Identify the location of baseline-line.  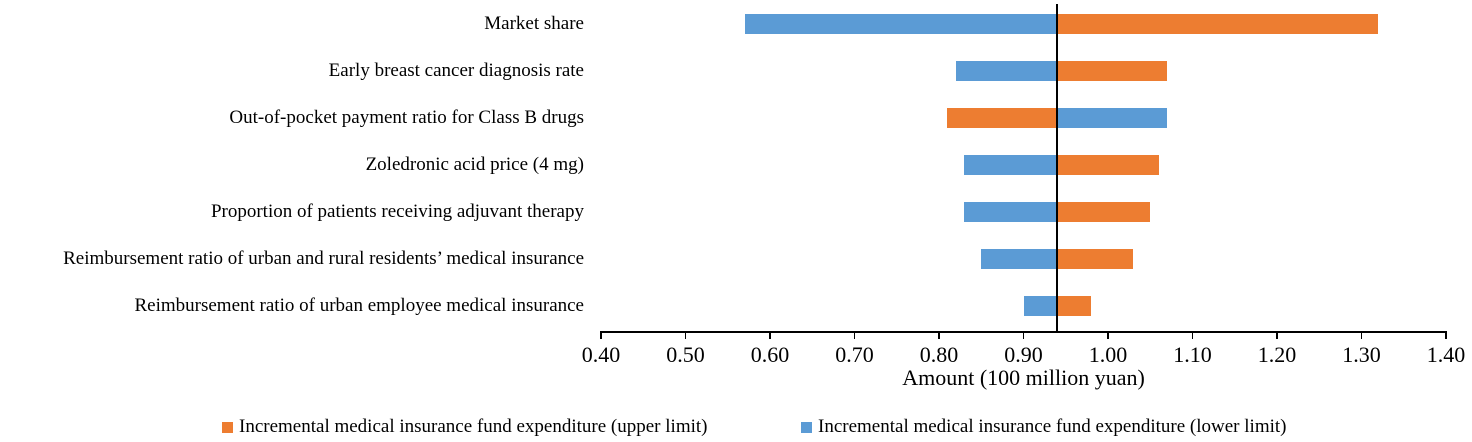
(1057, 167).